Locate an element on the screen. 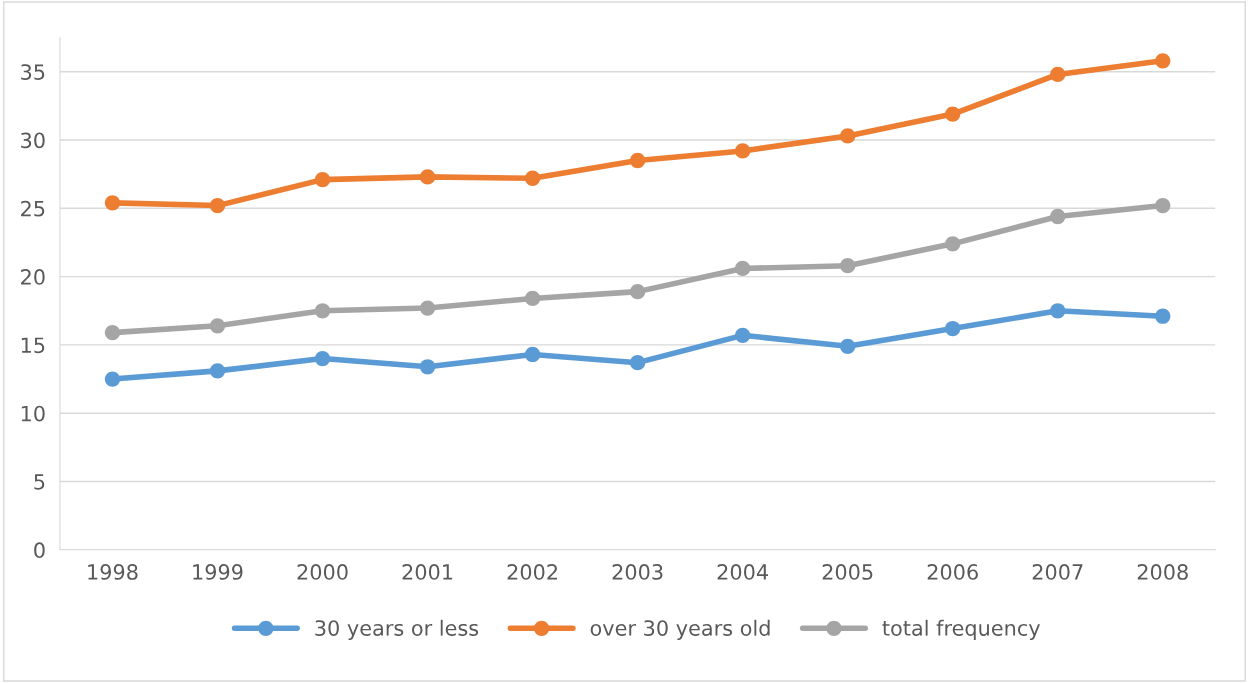 The image size is (1249, 683). legend-label: 30 years or less is located at coordinates (397, 629).